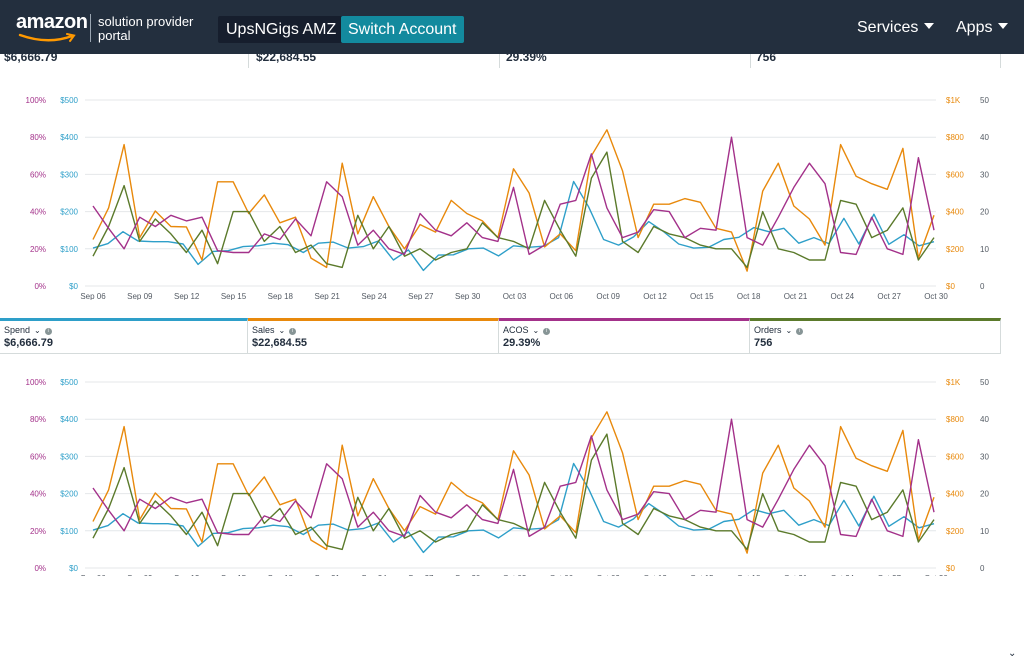 The image size is (1024, 659). I want to click on sales-value-cut: $22,684.55, so click(286, 59).